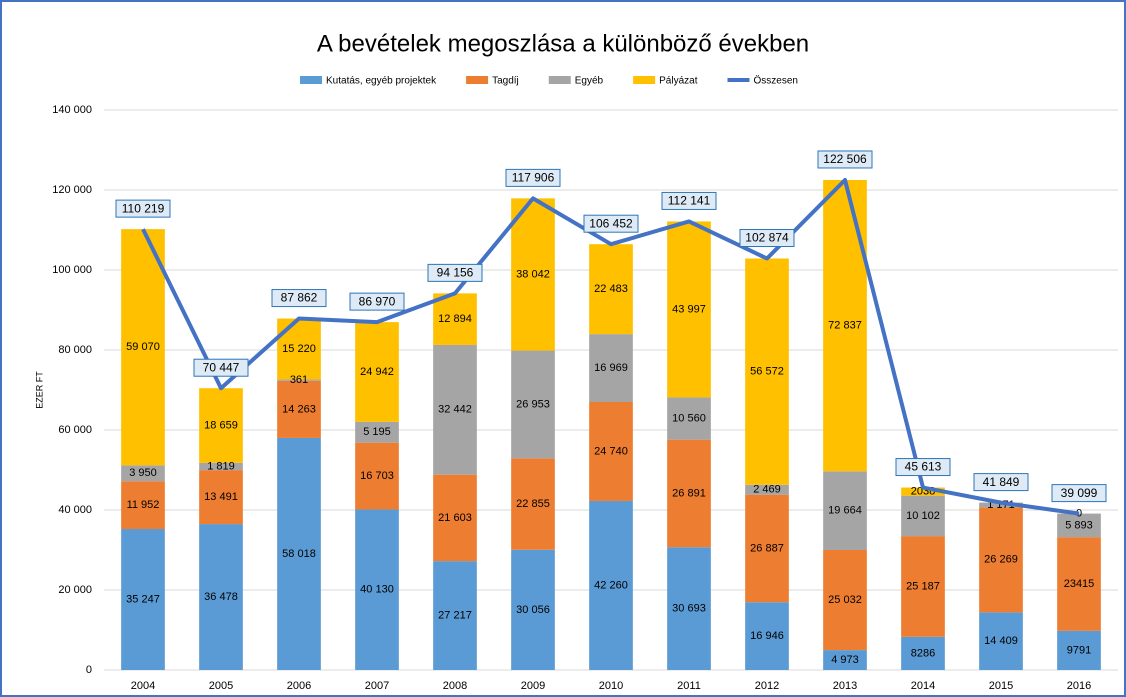 This screenshot has height=697, width=1126. Describe the element at coordinates (72, 270) in the screenshot. I see `y-tick-label: 100 000` at that location.